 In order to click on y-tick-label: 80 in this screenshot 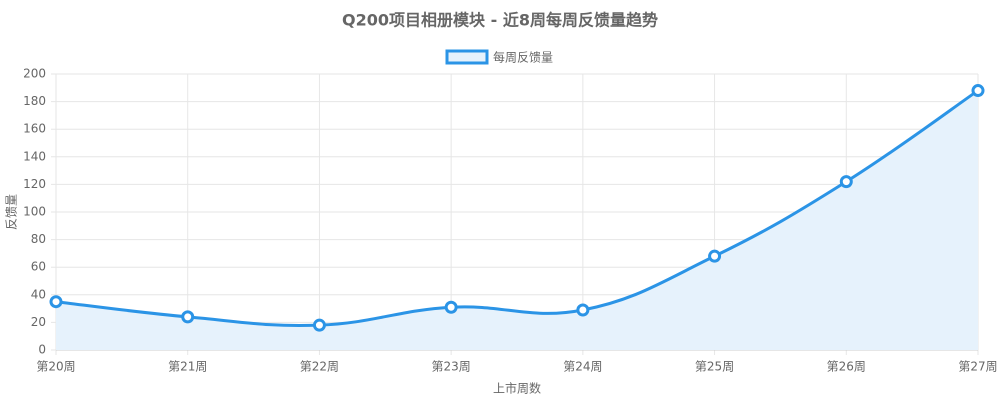, I will do `click(38, 239)`.